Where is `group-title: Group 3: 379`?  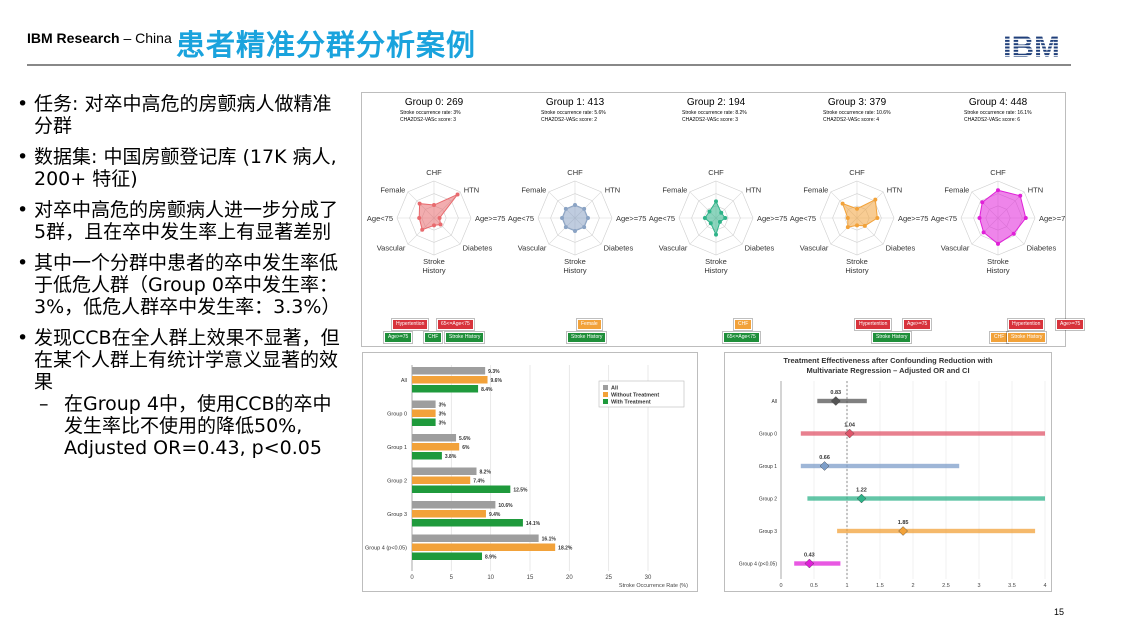 group-title: Group 3: 379 is located at coordinates (857, 102).